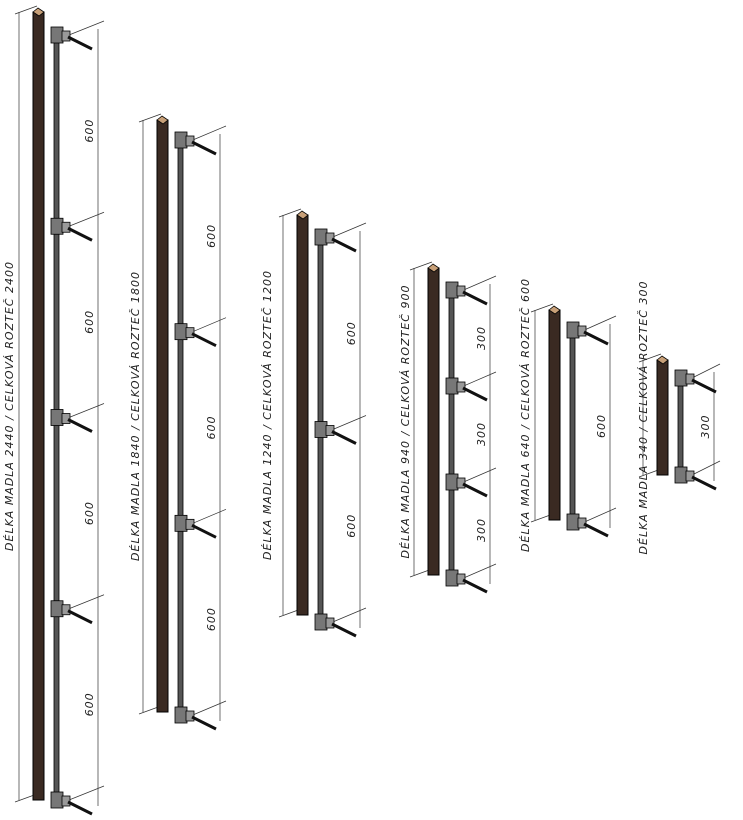  I want to click on handrail-variant: DÉLKA MADLA 340 / CELKOVÁ ROZTEČ 300 300, so click(679, 418).